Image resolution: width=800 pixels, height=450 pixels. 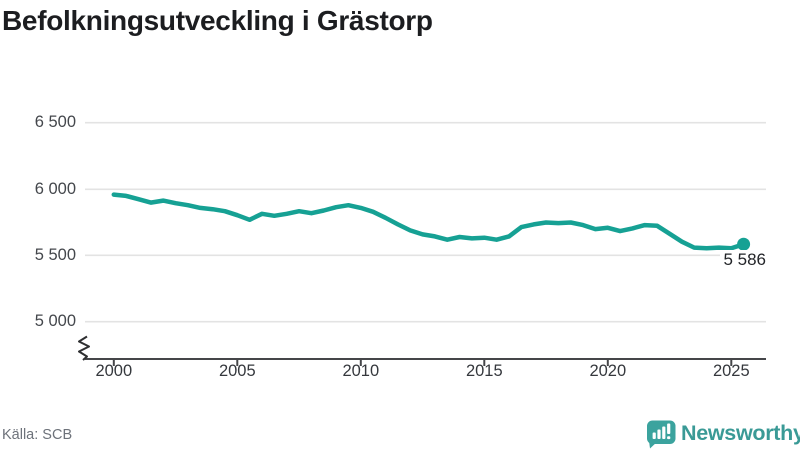 I want to click on x-tick-label-2020: 2020, so click(x=608, y=371).